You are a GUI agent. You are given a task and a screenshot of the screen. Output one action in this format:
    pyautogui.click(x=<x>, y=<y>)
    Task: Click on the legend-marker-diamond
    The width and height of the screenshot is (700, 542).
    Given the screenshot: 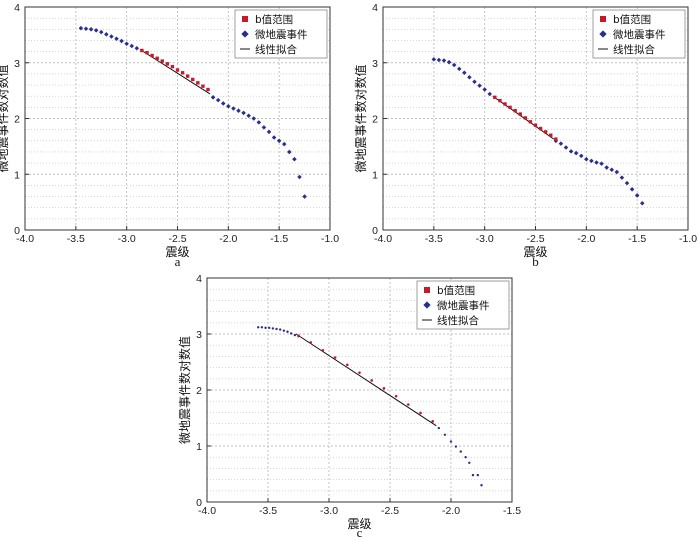 What is the action you would take?
    pyautogui.click(x=427, y=305)
    